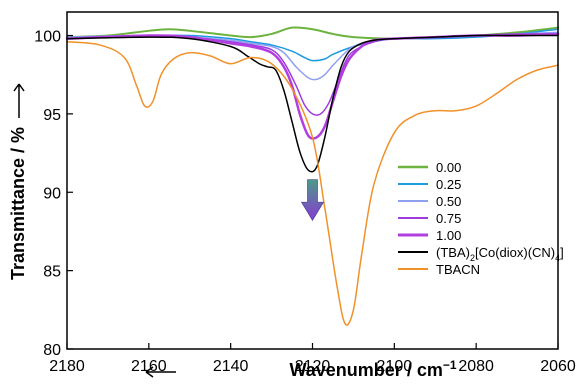 The height and width of the screenshot is (388, 584). I want to click on legend-label: 0.25, so click(448, 184).